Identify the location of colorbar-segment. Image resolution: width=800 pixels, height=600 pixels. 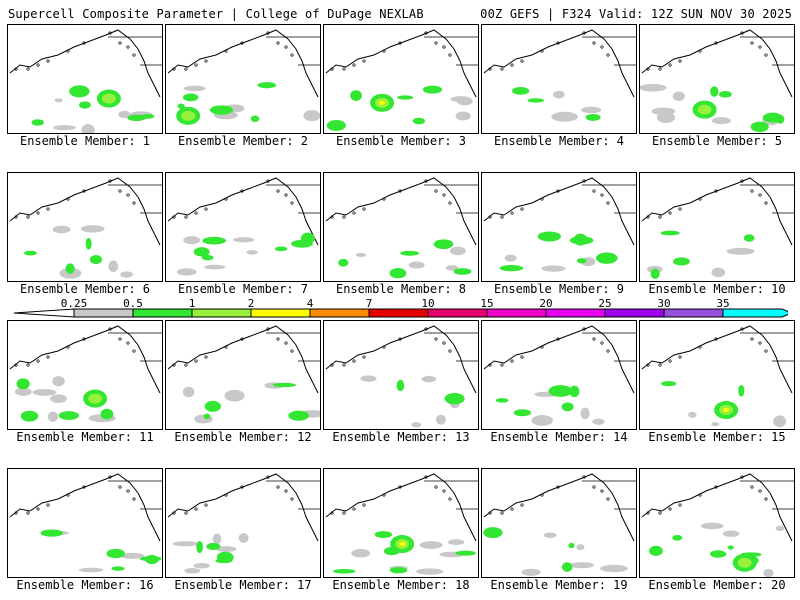
(575, 313).